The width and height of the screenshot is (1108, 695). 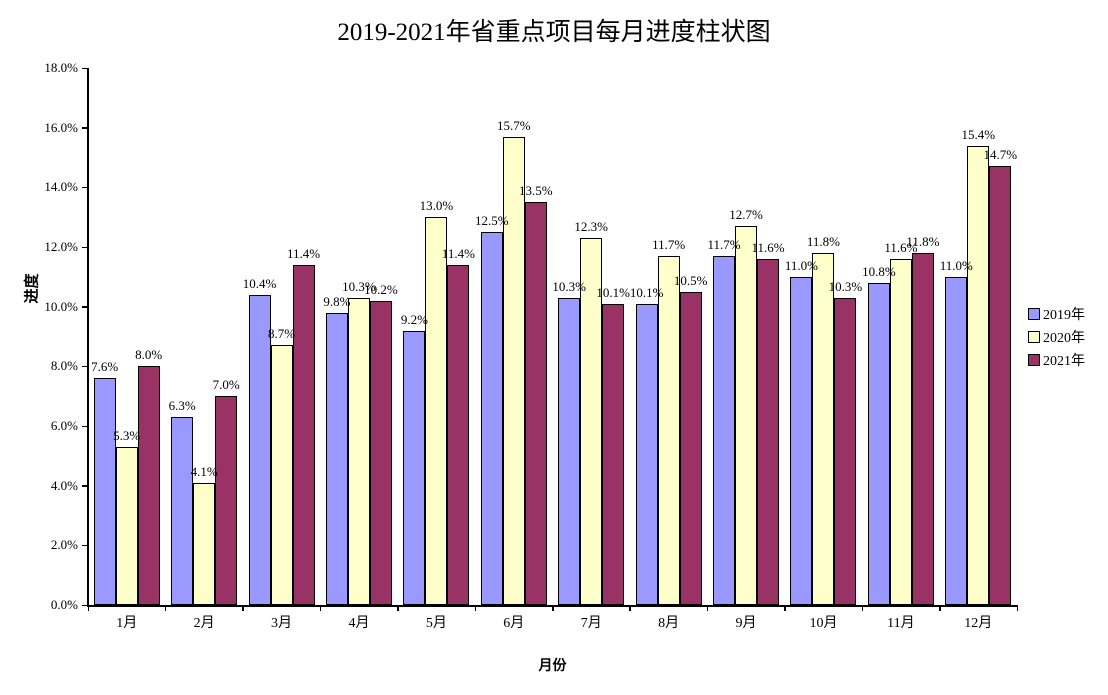 I want to click on legend: 2019年 2020年 2021年, so click(x=1056, y=338).